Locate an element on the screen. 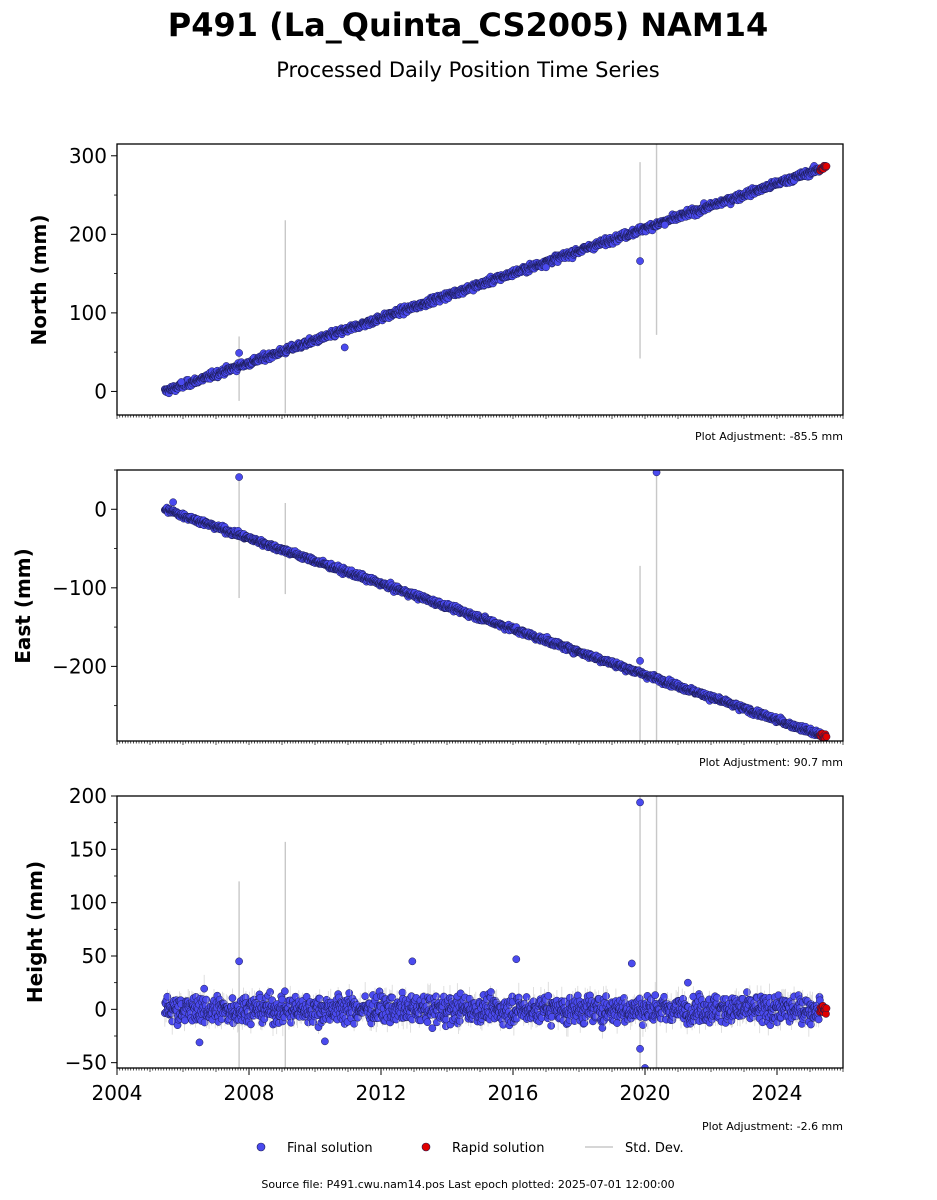 This screenshot has height=1200, width=937. north-rapid-point is located at coordinates (826, 166).